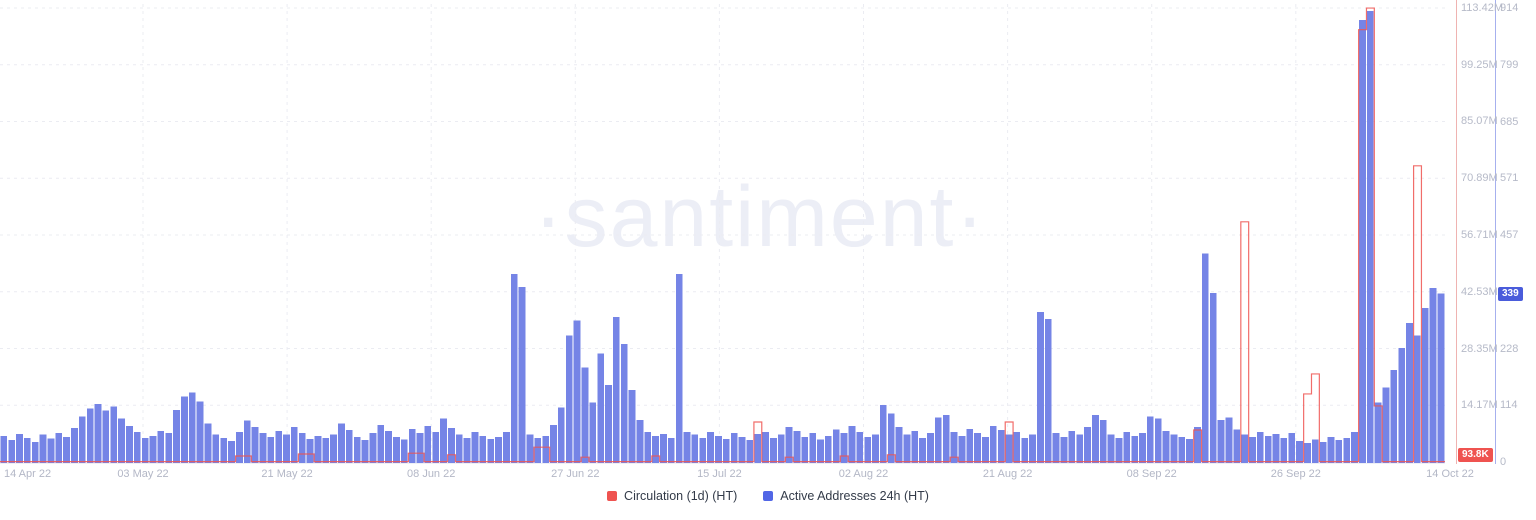 The height and width of the screenshot is (520, 1536). Describe the element at coordinates (1509, 178) in the screenshot. I see `addresses-axis-tick: 571` at that location.